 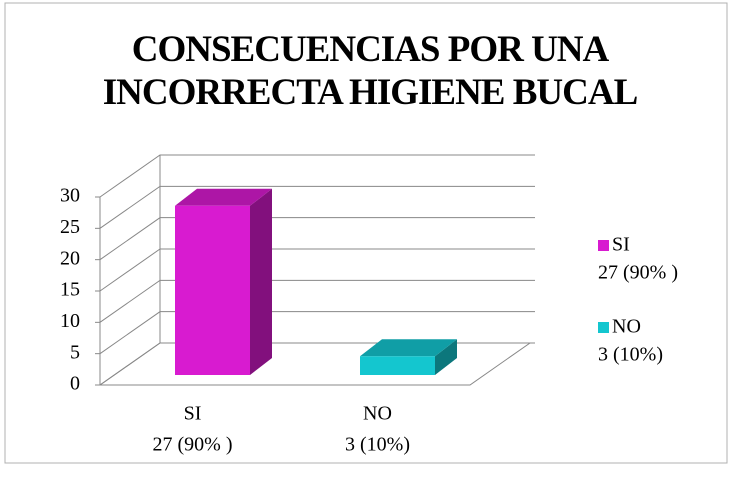 What do you see at coordinates (70, 196) in the screenshot?
I see `y-tick-label: 30` at bounding box center [70, 196].